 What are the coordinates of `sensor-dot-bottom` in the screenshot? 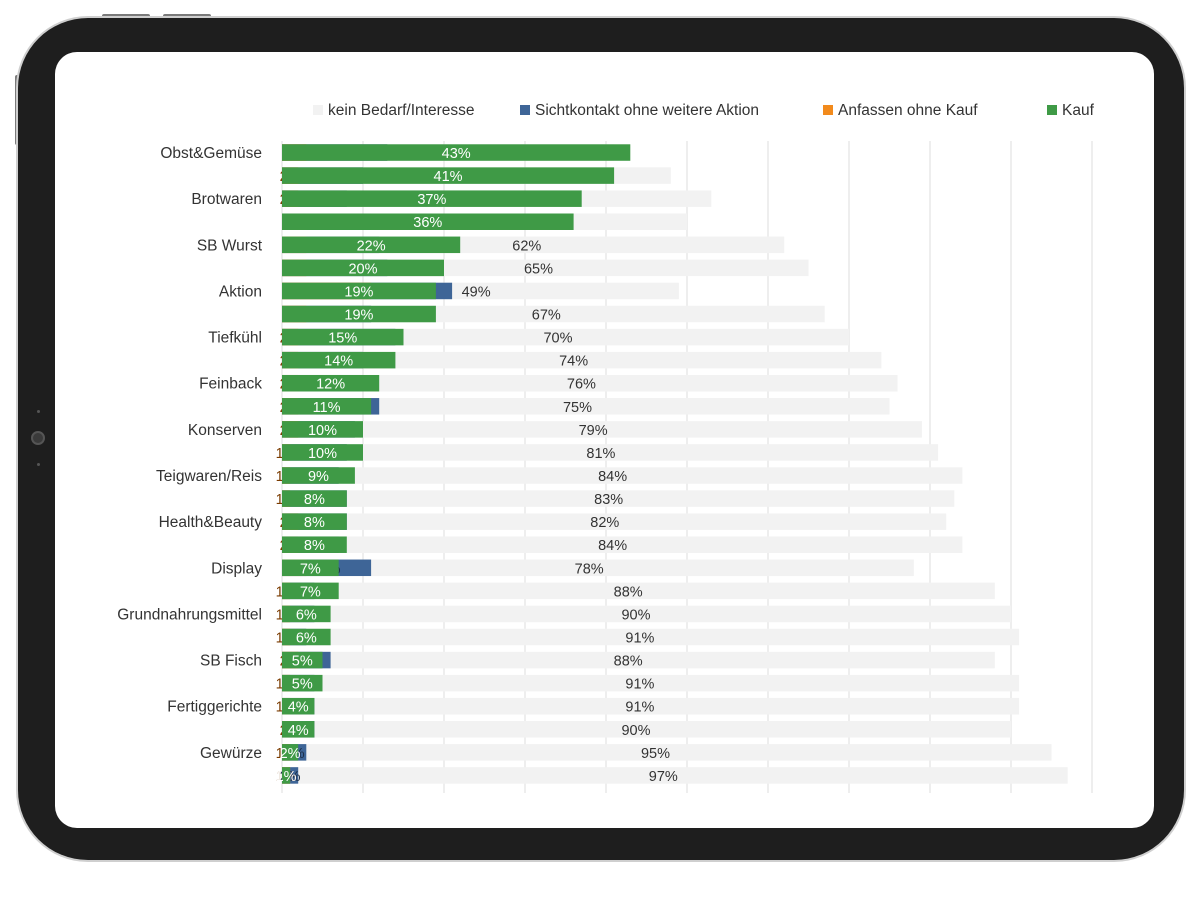 It's located at (38, 464).